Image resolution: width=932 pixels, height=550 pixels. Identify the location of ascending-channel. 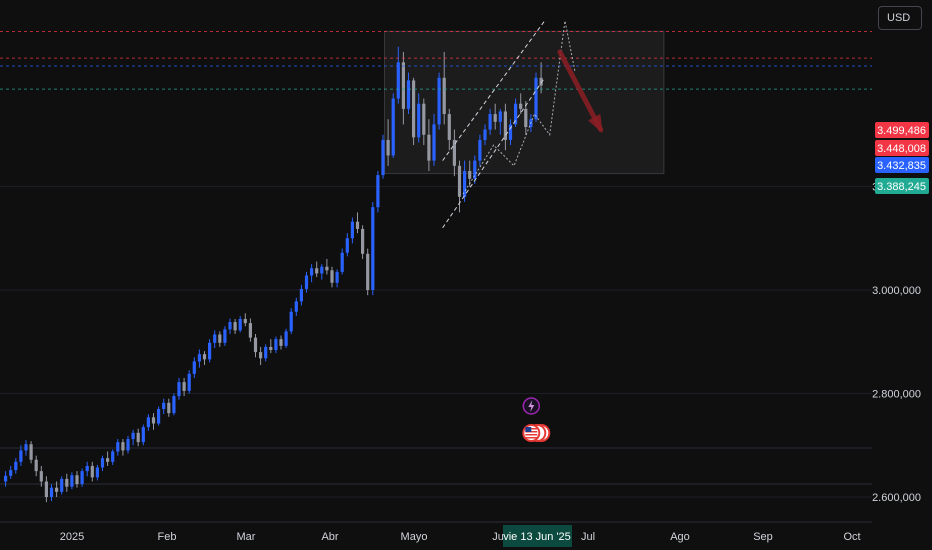
(509, 124).